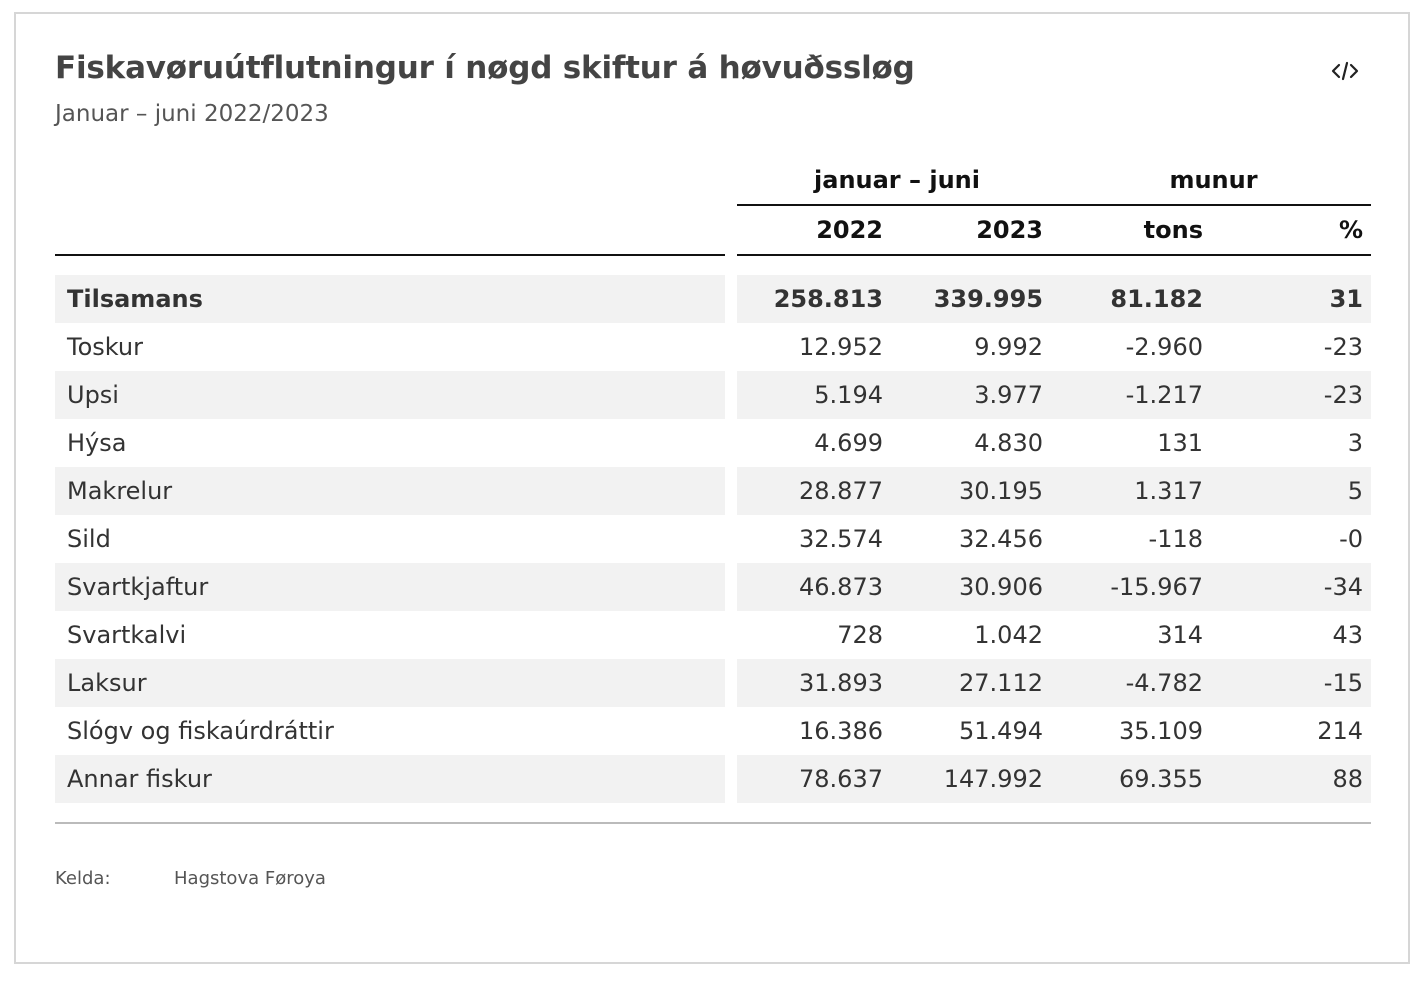  I want to click on value-difference-percent: -0, so click(1351, 539).